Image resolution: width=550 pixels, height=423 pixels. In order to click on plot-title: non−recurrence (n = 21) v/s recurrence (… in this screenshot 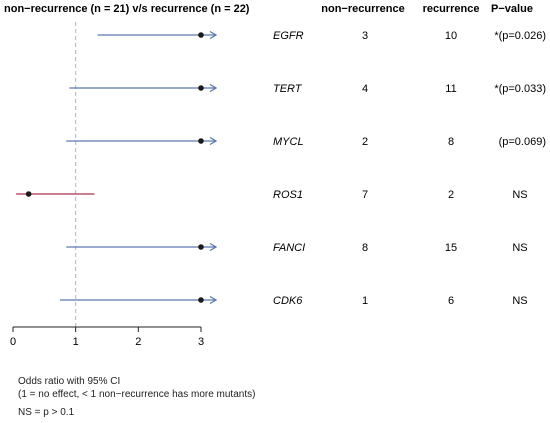, I will do `click(127, 9)`.